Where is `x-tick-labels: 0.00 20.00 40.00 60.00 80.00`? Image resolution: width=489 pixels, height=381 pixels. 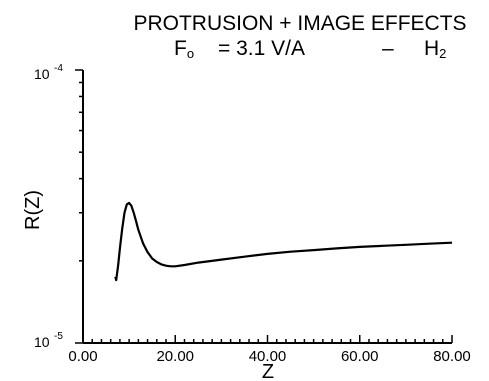 x-tick-labels: 0.00 20.00 40.00 60.00 80.00 is located at coordinates (269, 356).